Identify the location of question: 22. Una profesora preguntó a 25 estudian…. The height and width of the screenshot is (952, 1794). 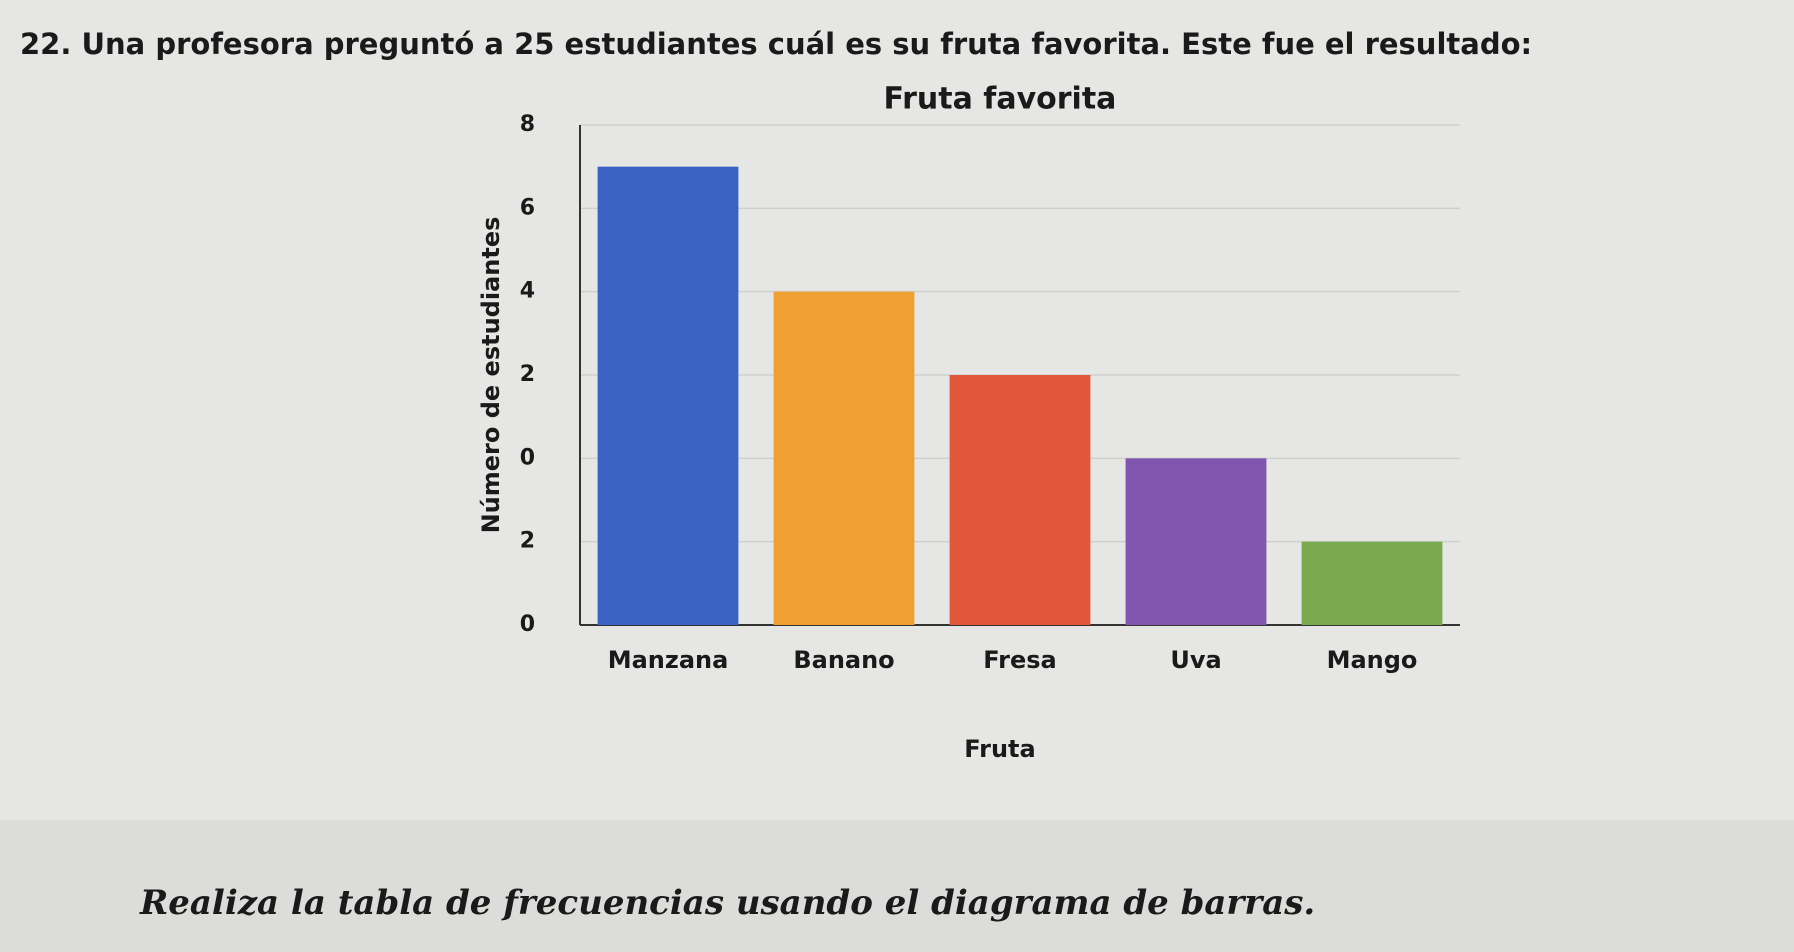
(776, 44).